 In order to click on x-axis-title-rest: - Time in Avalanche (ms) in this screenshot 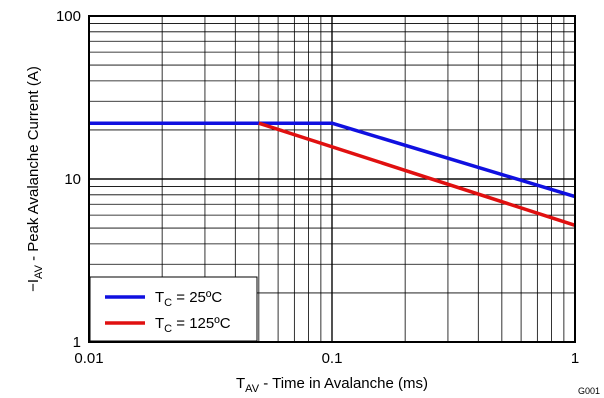, I will do `click(343, 383)`.